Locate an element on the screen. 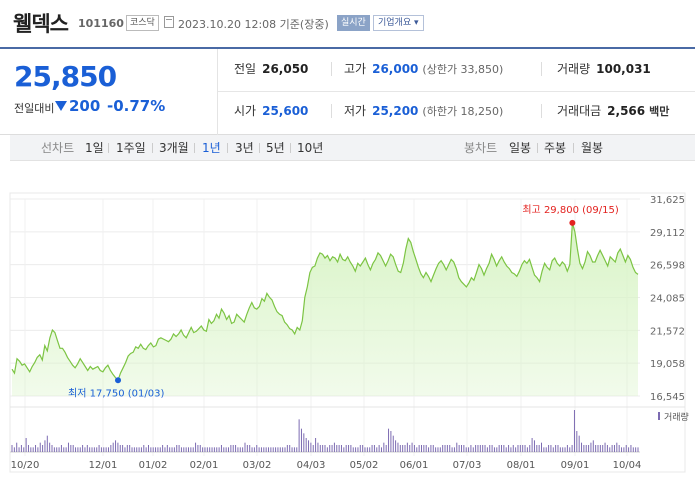 Image resolution: width=695 pixels, height=480 pixels. company-info-button: 기업개요 ▾ is located at coordinates (398, 23).